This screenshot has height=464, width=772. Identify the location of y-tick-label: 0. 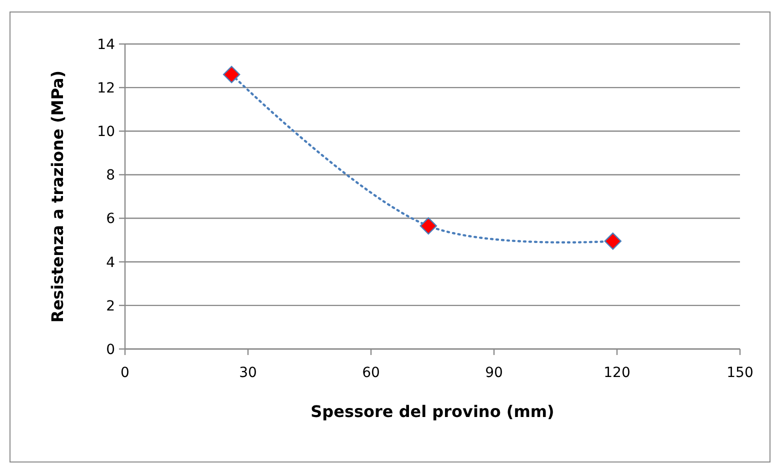
(110, 350).